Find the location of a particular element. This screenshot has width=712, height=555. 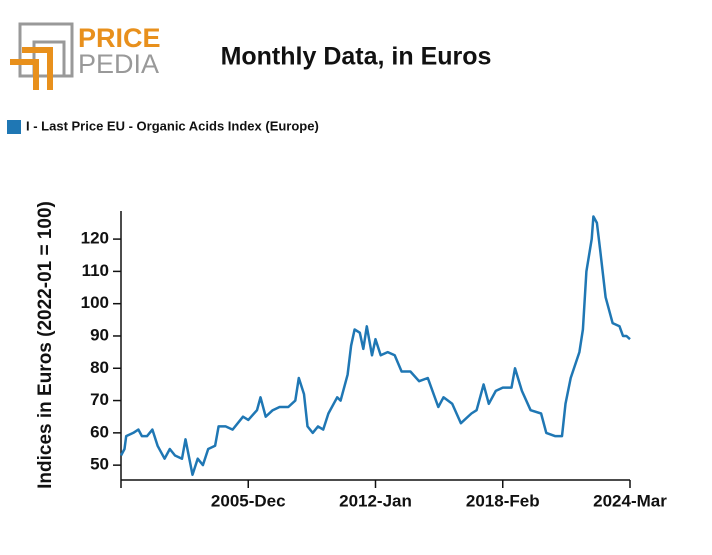

y-tick-label: 120 is located at coordinates (95, 238).